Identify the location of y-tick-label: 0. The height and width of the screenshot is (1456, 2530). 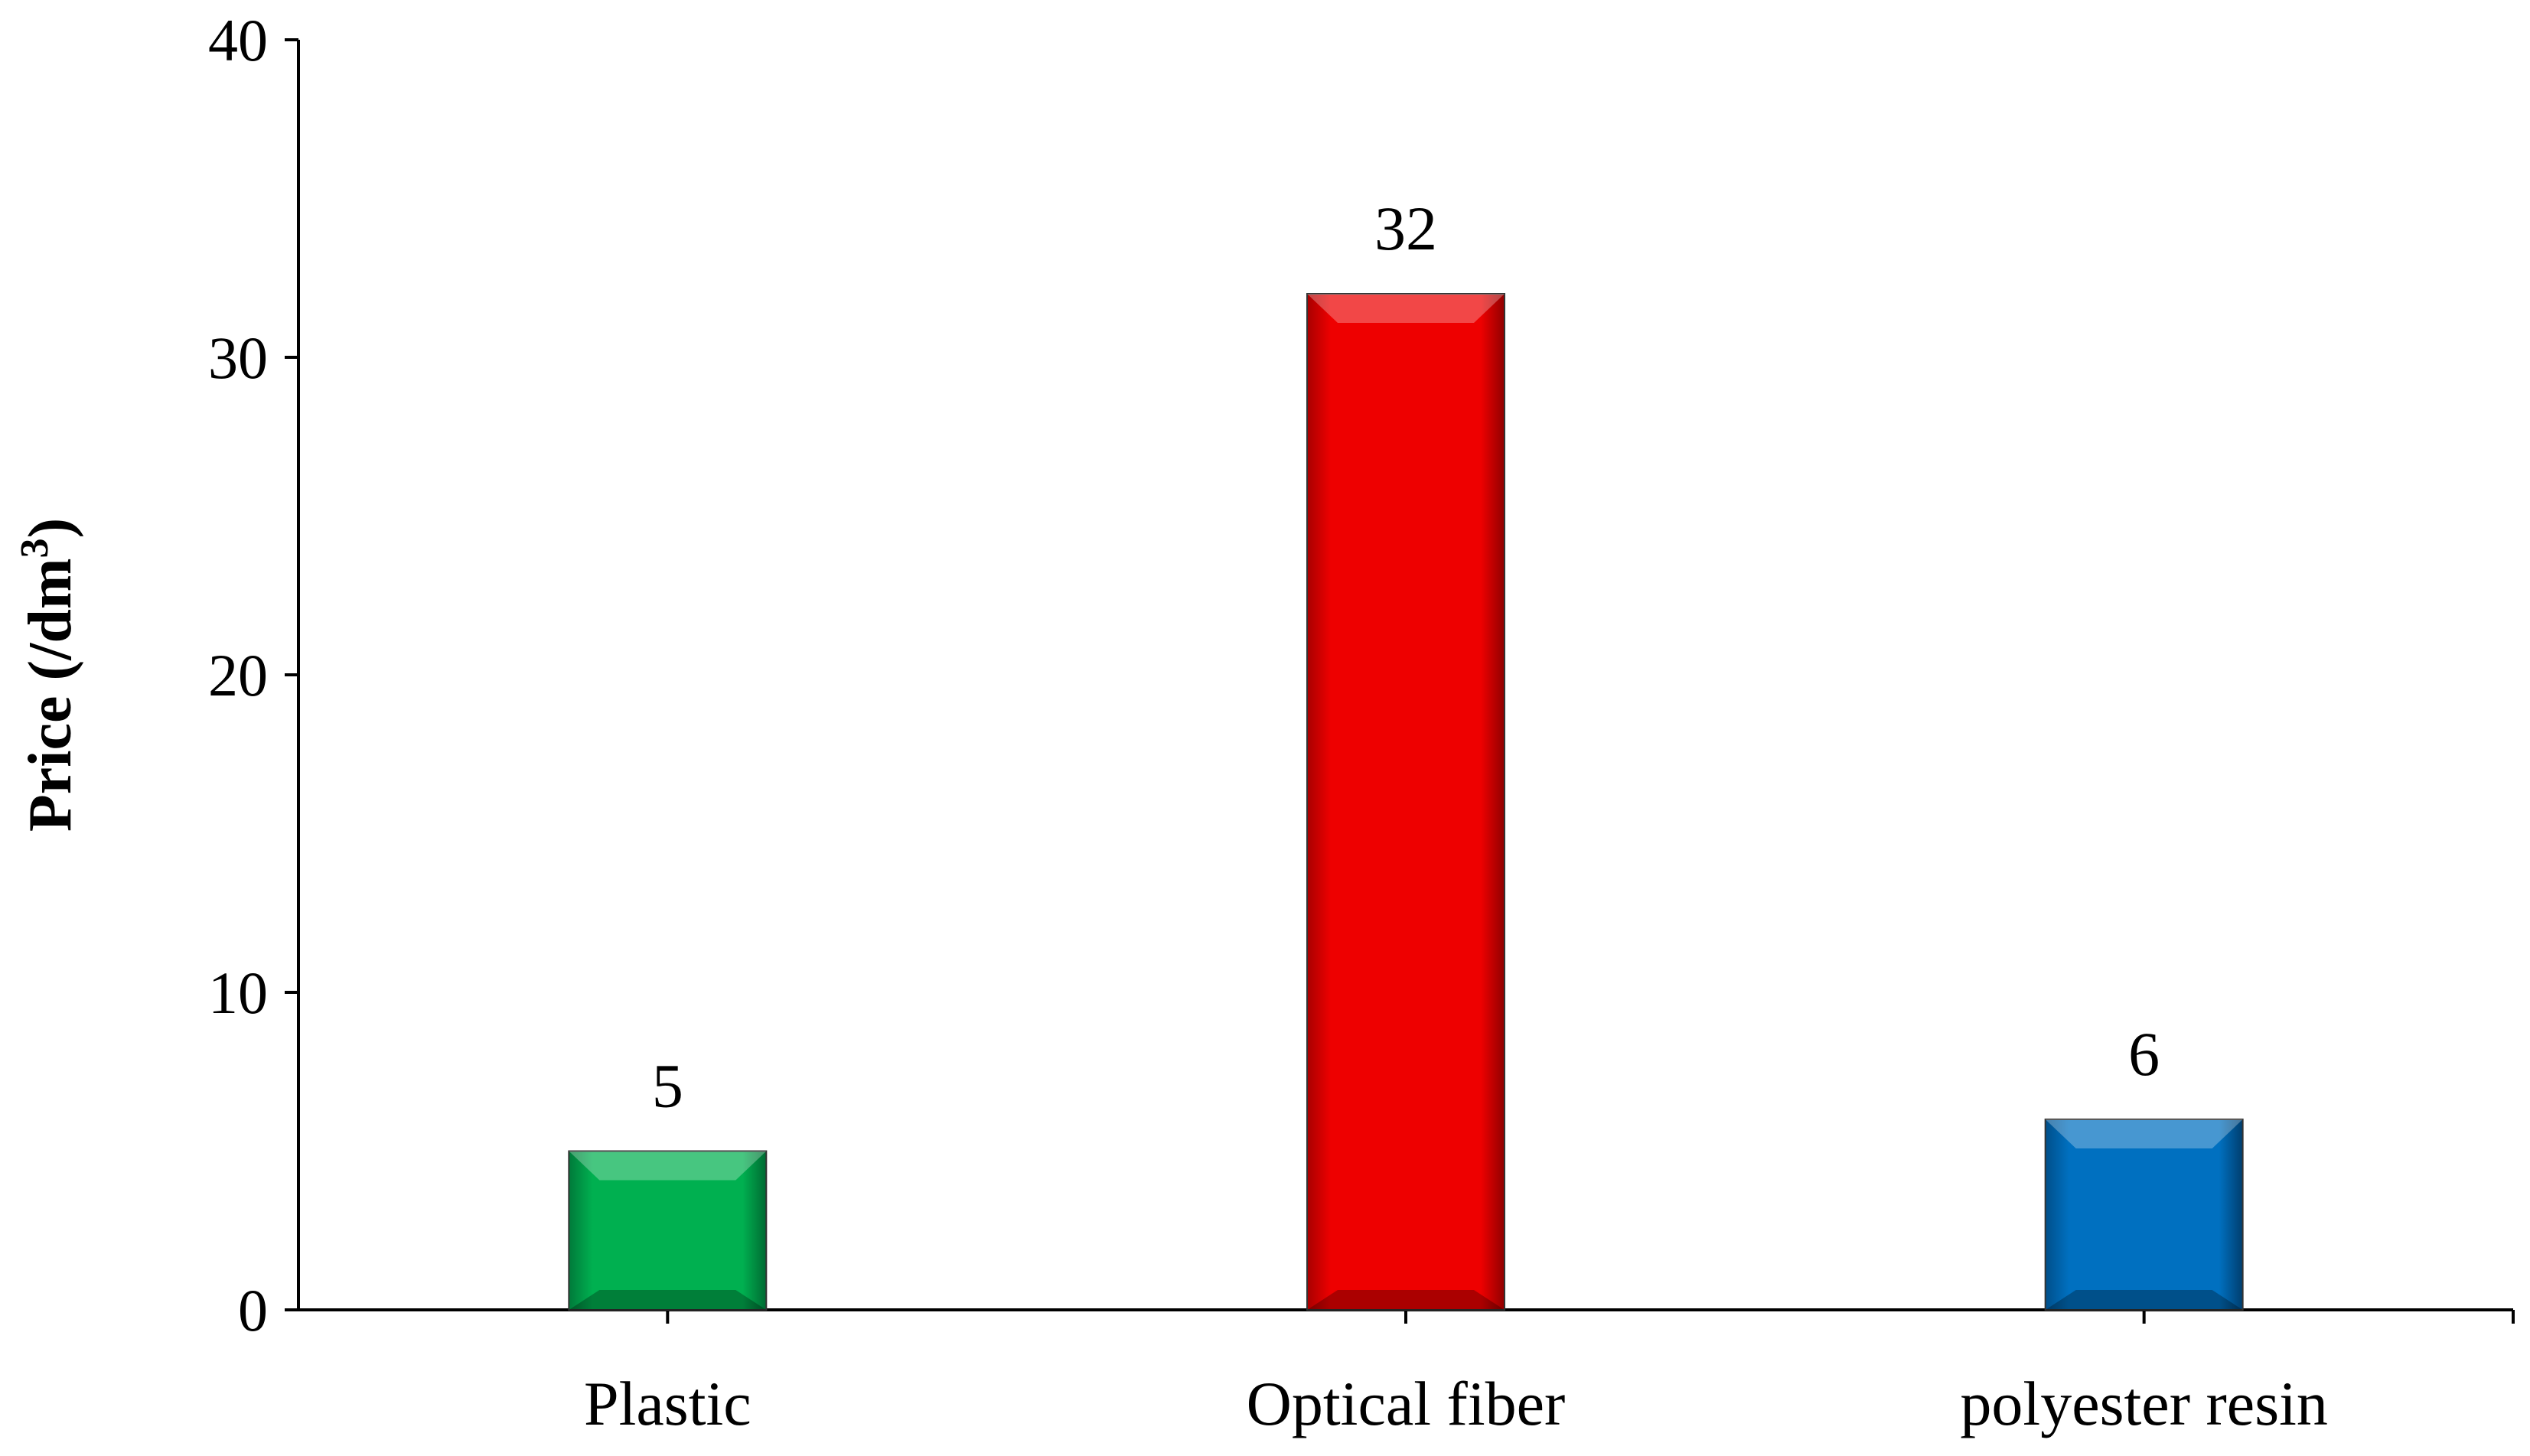
(253, 1310).